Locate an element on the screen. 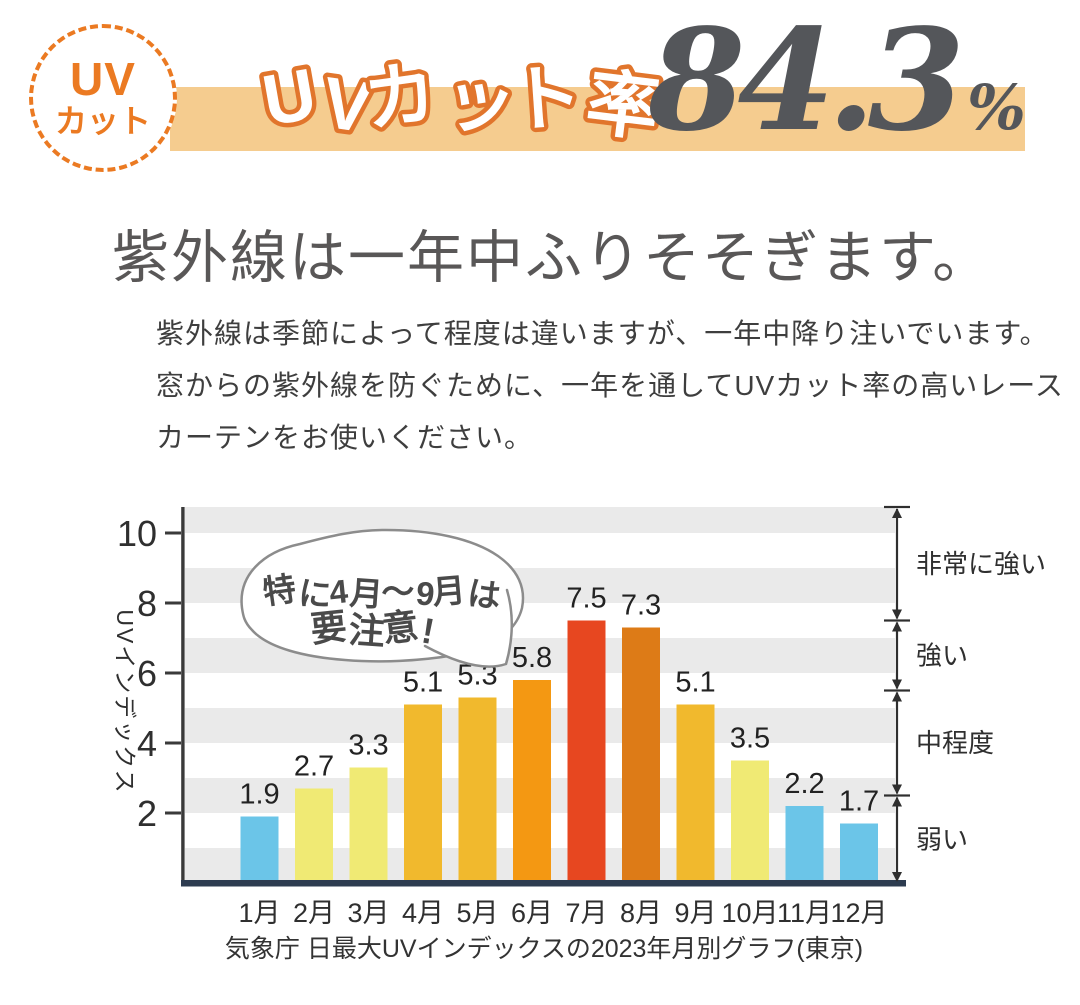 Image resolution: width=1080 pixels, height=1005 pixels. bar-9月 is located at coordinates (695, 793).